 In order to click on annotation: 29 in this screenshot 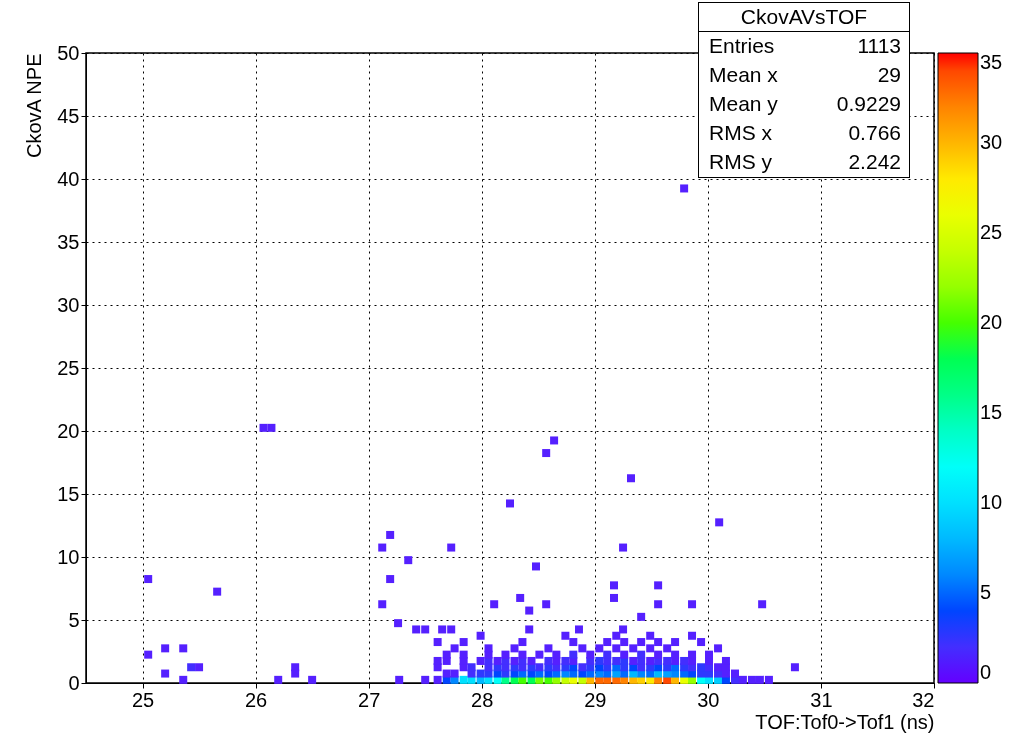, I will do `click(889, 75)`.